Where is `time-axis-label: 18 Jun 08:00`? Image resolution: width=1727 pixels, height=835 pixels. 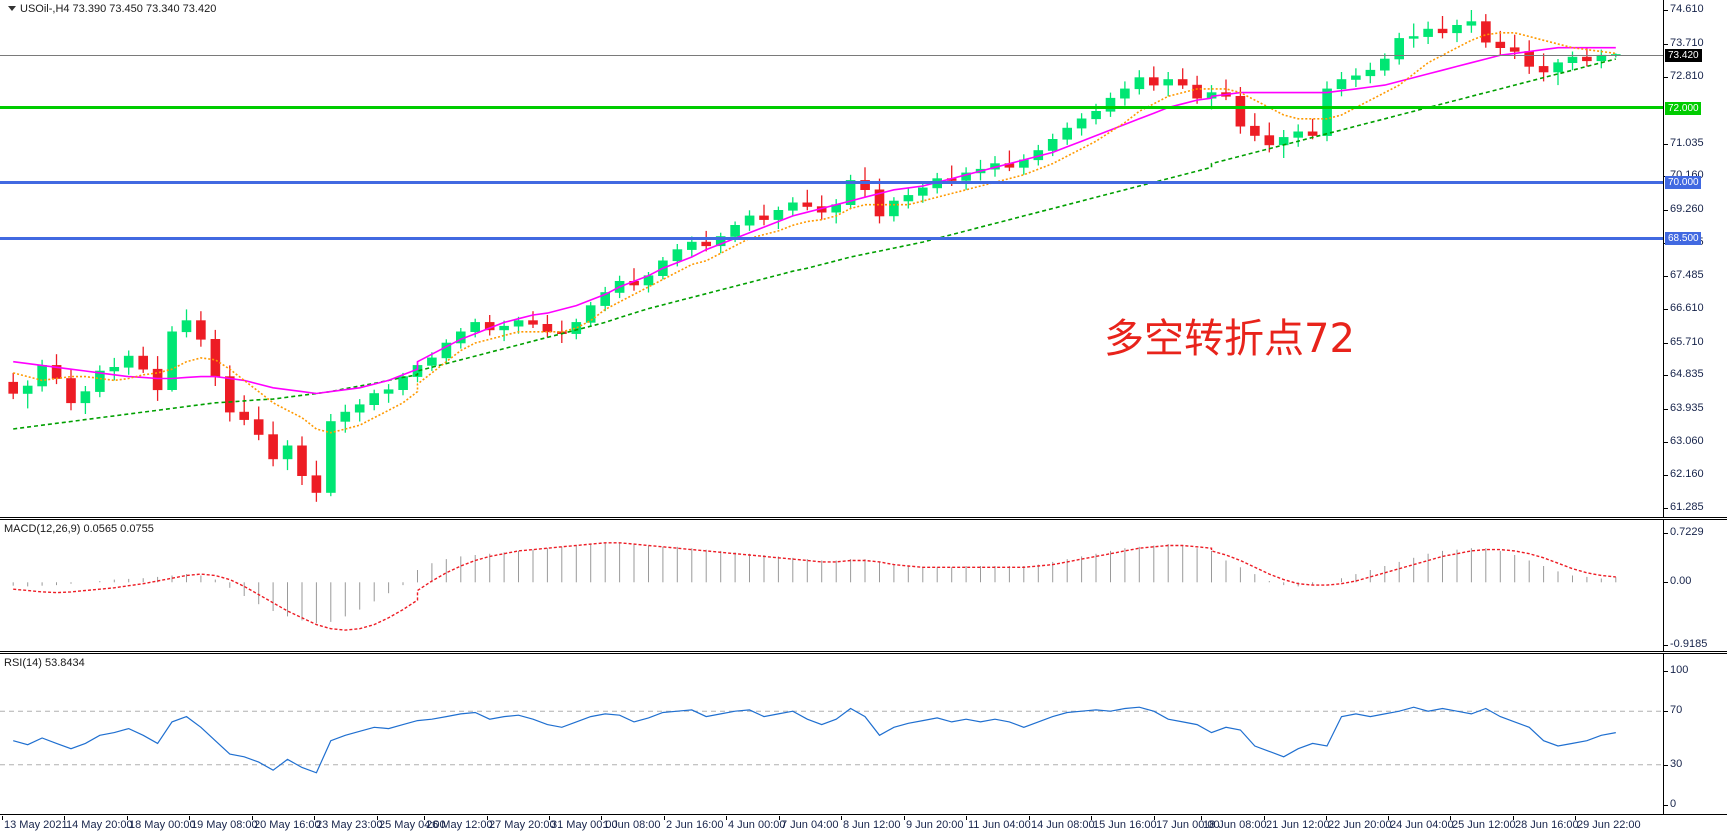
time-axis-label: 18 Jun 08:00 is located at coordinates (1235, 825).